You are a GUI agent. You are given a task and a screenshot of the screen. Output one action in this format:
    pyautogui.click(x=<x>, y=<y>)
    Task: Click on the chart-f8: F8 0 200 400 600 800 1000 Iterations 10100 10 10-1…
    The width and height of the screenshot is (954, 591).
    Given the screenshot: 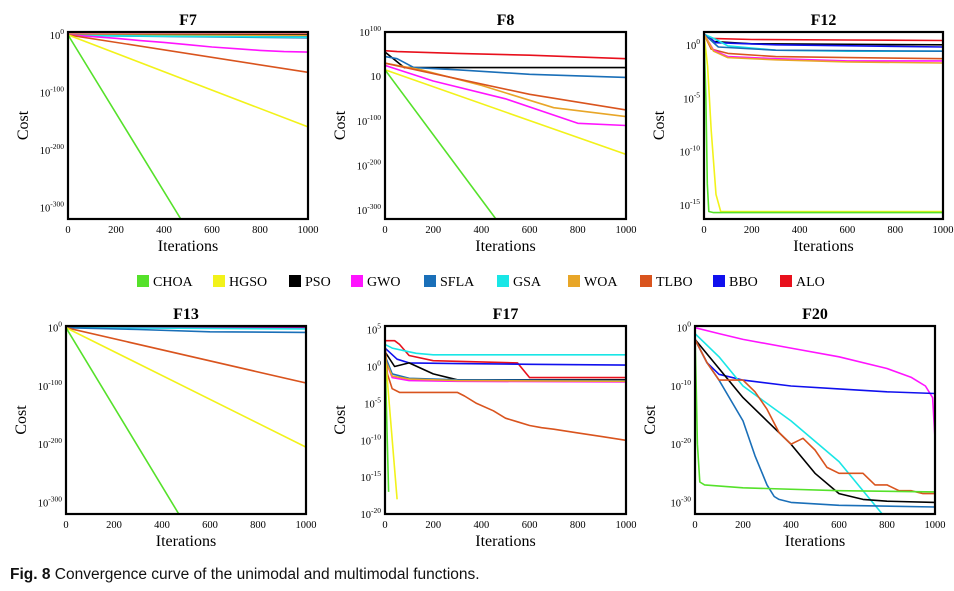 What is the action you would take?
    pyautogui.click(x=484, y=133)
    